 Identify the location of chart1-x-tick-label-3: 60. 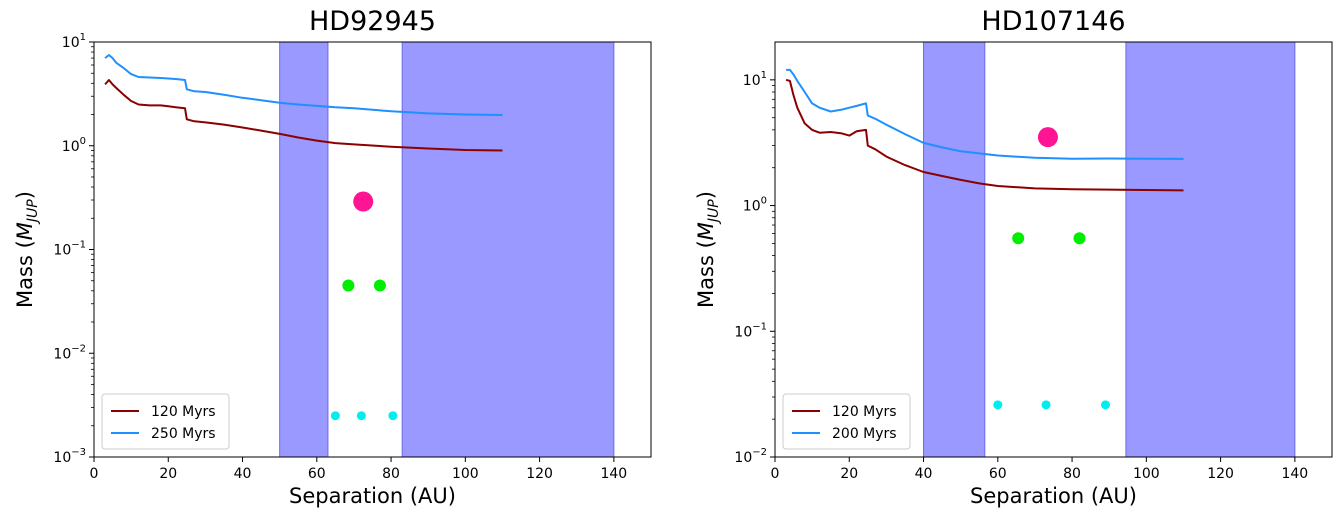
(998, 474).